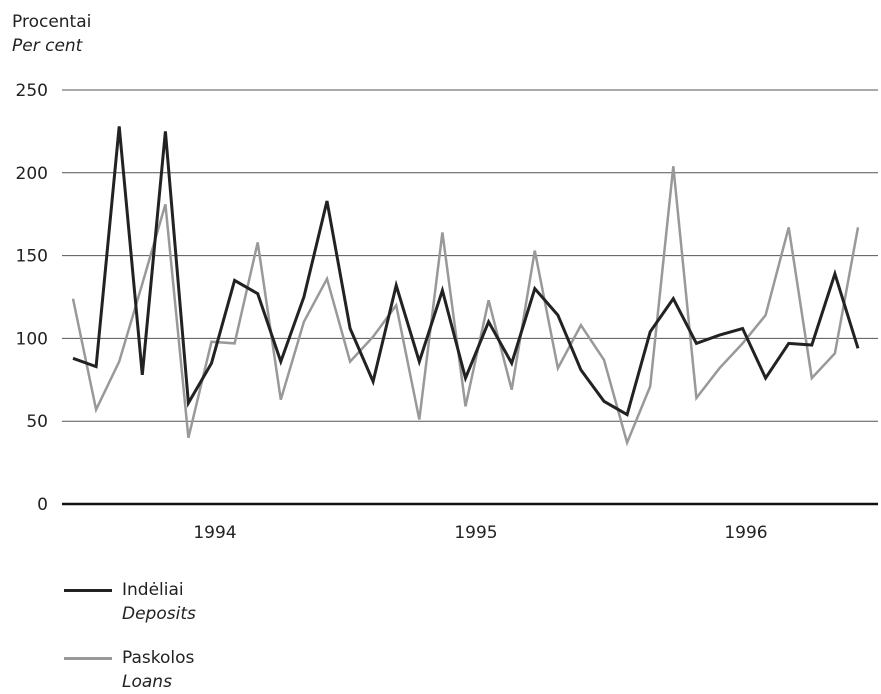 The width and height of the screenshot is (881, 694). Describe the element at coordinates (475, 533) in the screenshot. I see `x-tick-label: 1995` at that location.